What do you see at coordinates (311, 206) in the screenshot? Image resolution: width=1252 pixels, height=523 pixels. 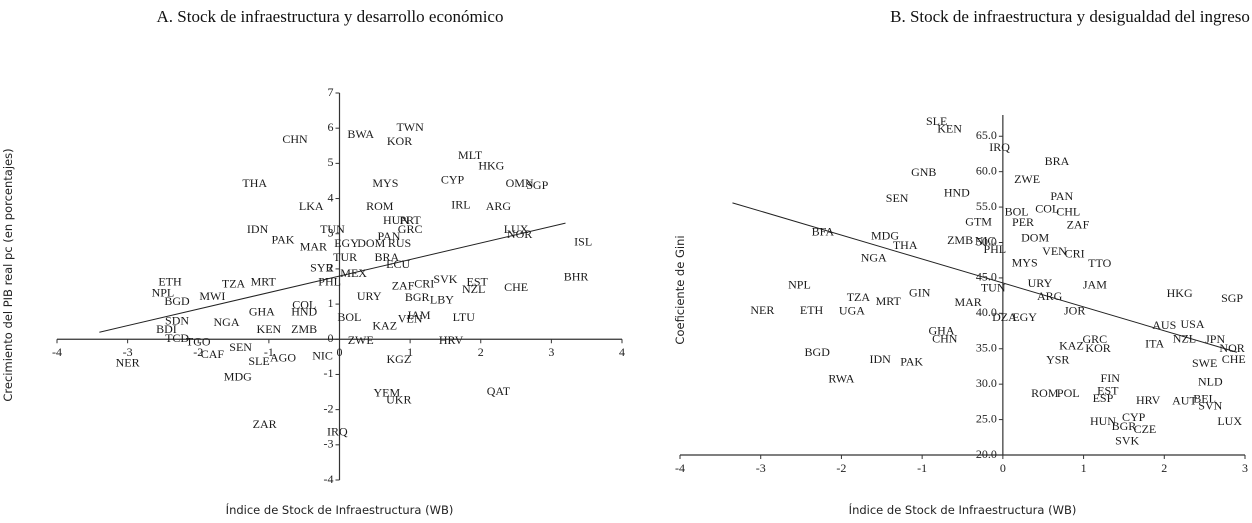 I see `country-point: LKA` at bounding box center [311, 206].